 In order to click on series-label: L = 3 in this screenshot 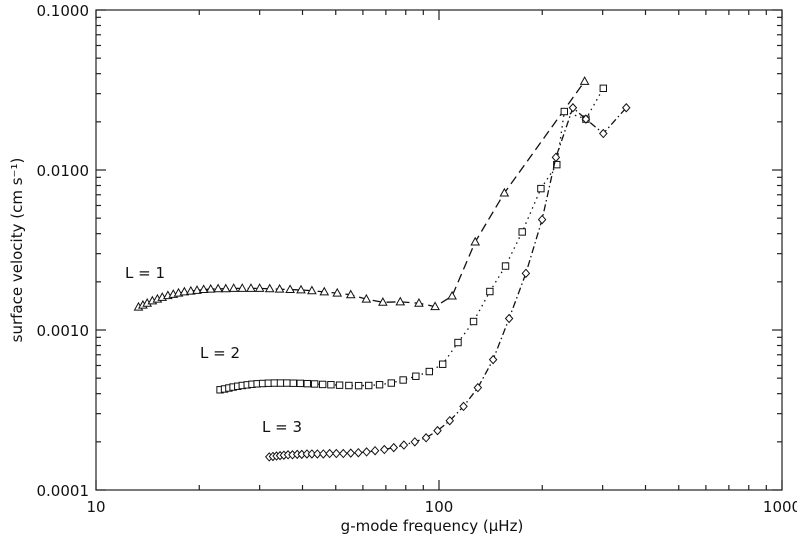, I will do `click(282, 427)`.